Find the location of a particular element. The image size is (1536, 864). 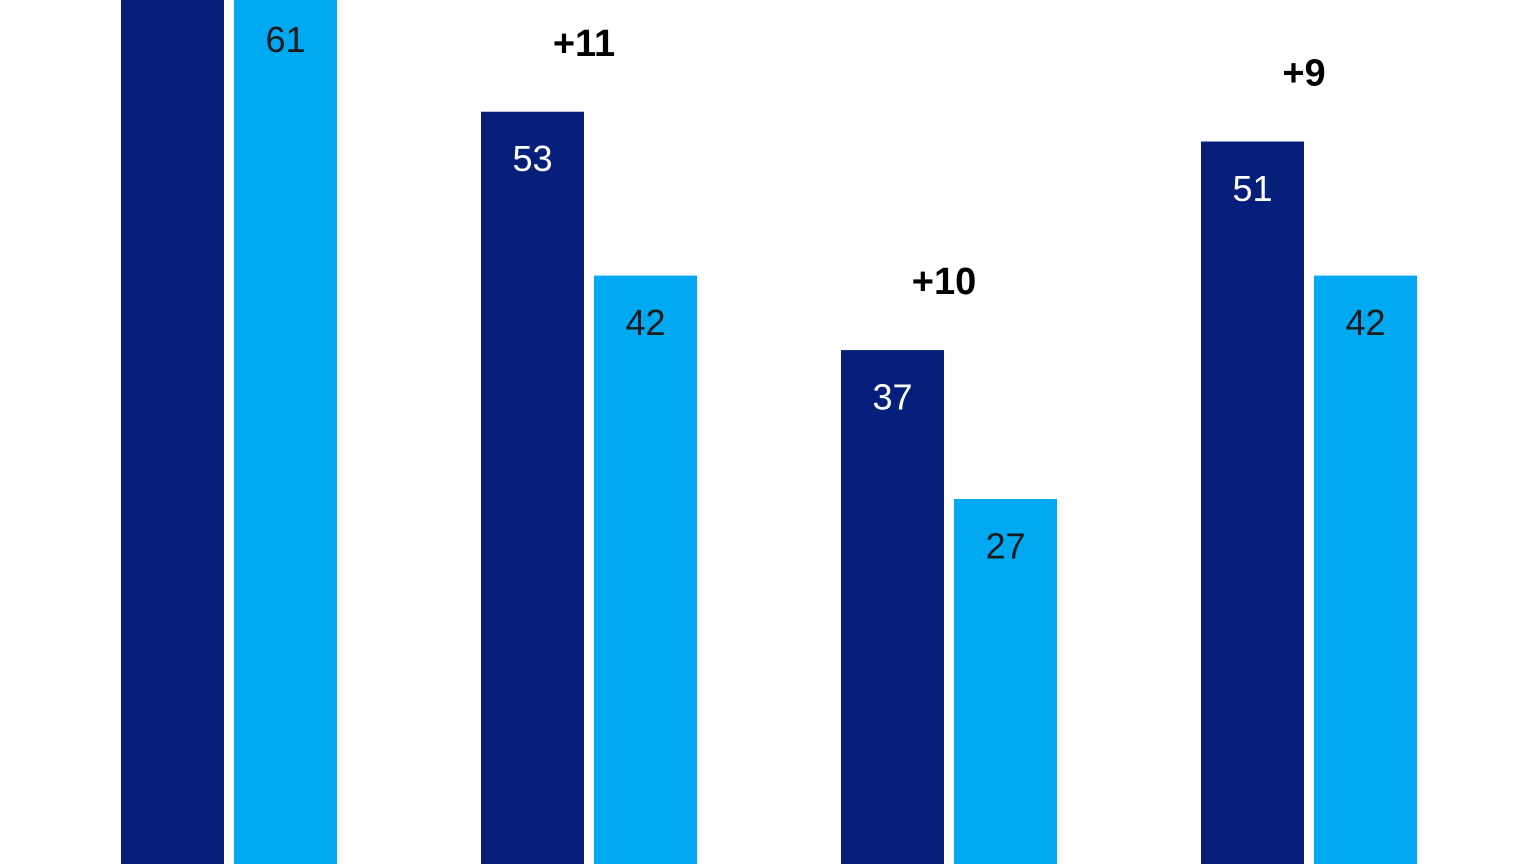

value-label: 61 is located at coordinates (285, 39).